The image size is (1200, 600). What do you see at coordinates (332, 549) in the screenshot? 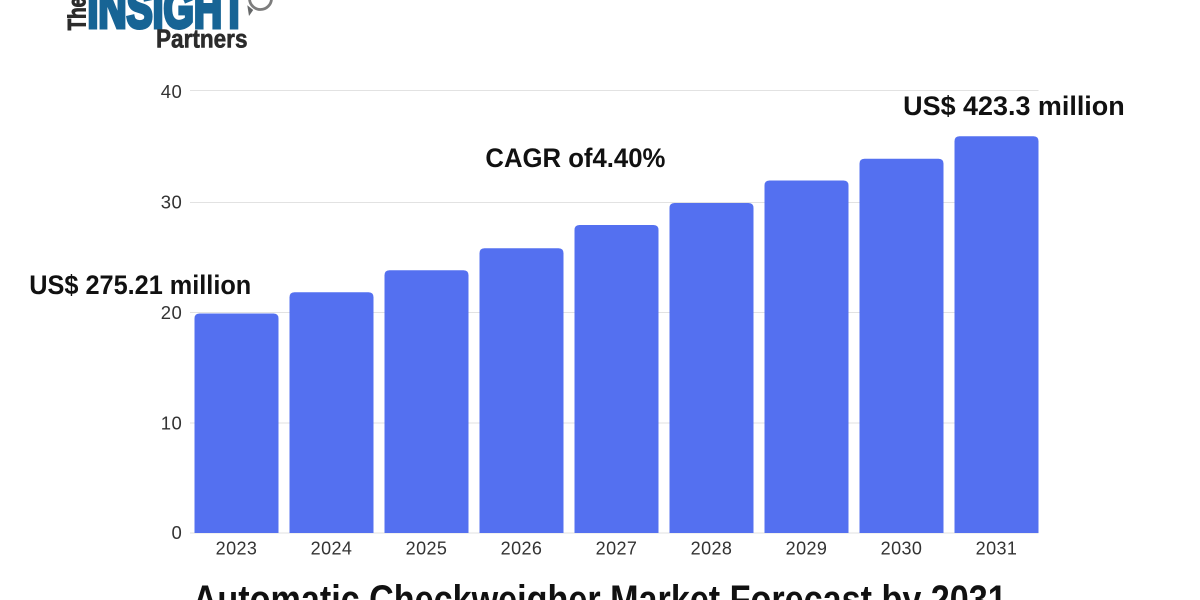
I see `svg-text: 2024` at bounding box center [332, 549].